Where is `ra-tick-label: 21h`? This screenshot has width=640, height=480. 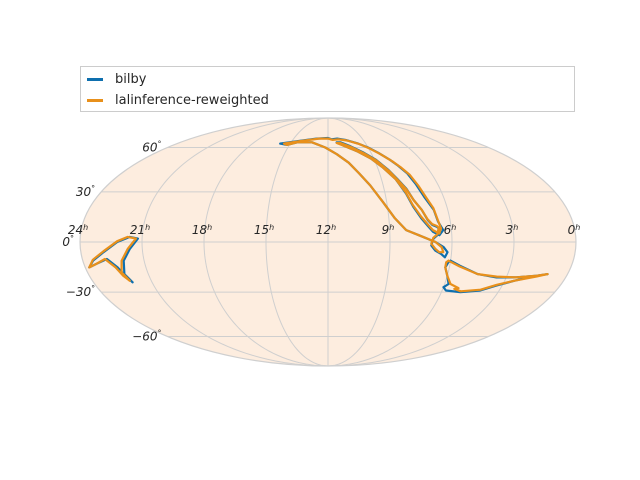
ra-tick-label: 21h is located at coordinates (140, 230).